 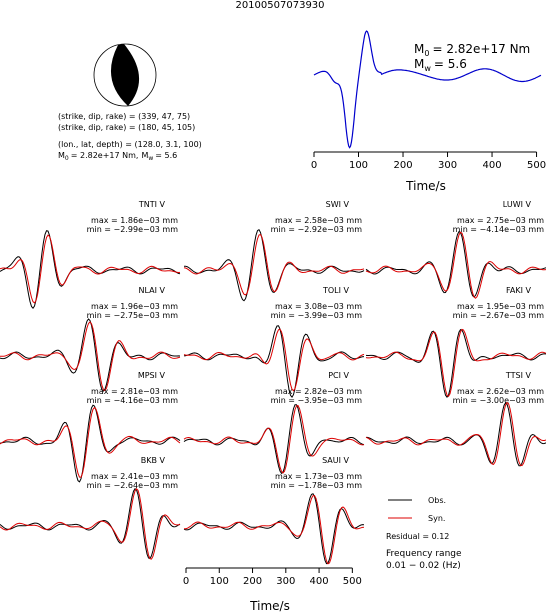 What do you see at coordinates (517, 204) in the screenshot?
I see `station-name: LUWI V` at bounding box center [517, 204].